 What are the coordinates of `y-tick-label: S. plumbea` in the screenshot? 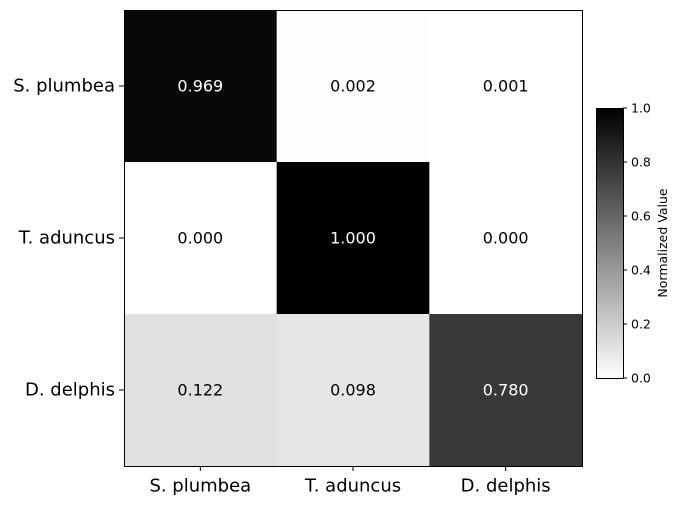 It's located at (64, 86).